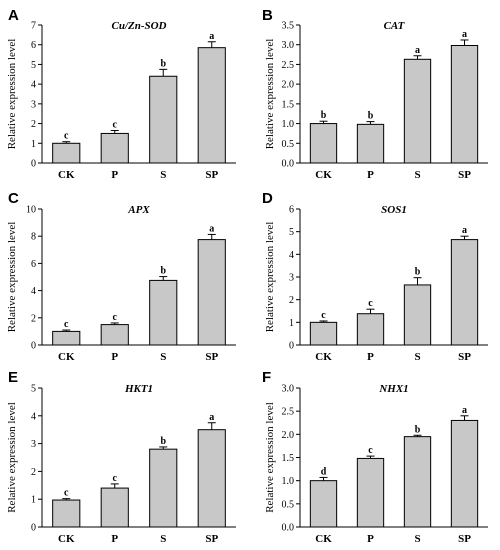 This screenshot has height=550, width=500. Describe the element at coordinates (266, 377) in the screenshot. I see `panel-letter: F` at that location.